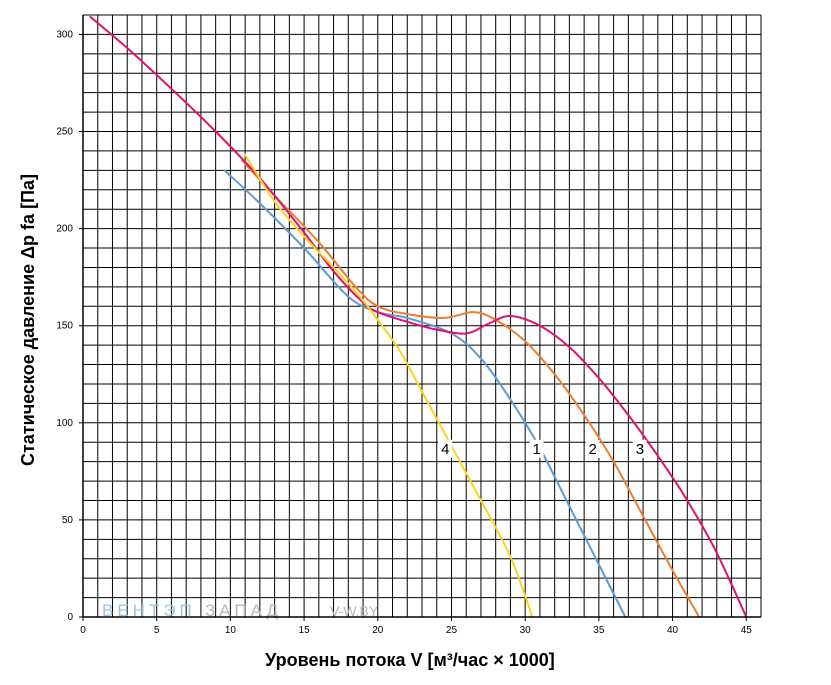 This screenshot has width=831, height=685. I want to click on y-tick-label: 300, so click(64, 34).